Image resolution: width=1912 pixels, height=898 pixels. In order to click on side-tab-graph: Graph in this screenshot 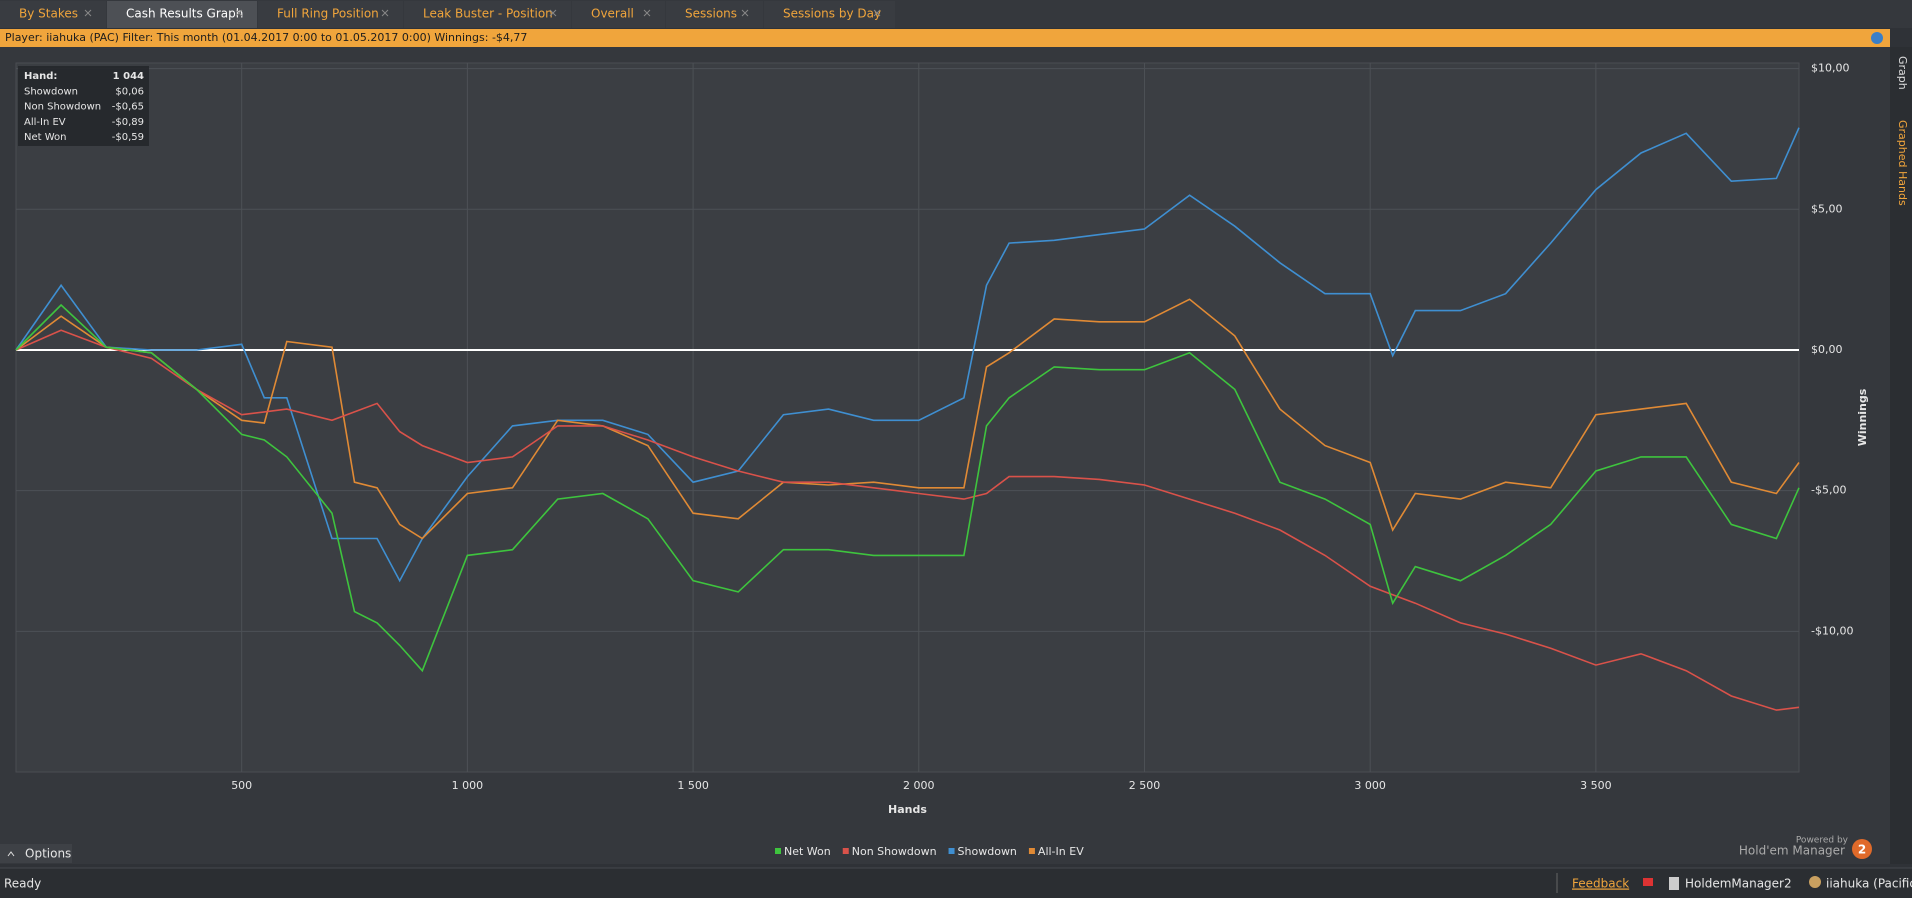, I will do `click(1902, 73)`.